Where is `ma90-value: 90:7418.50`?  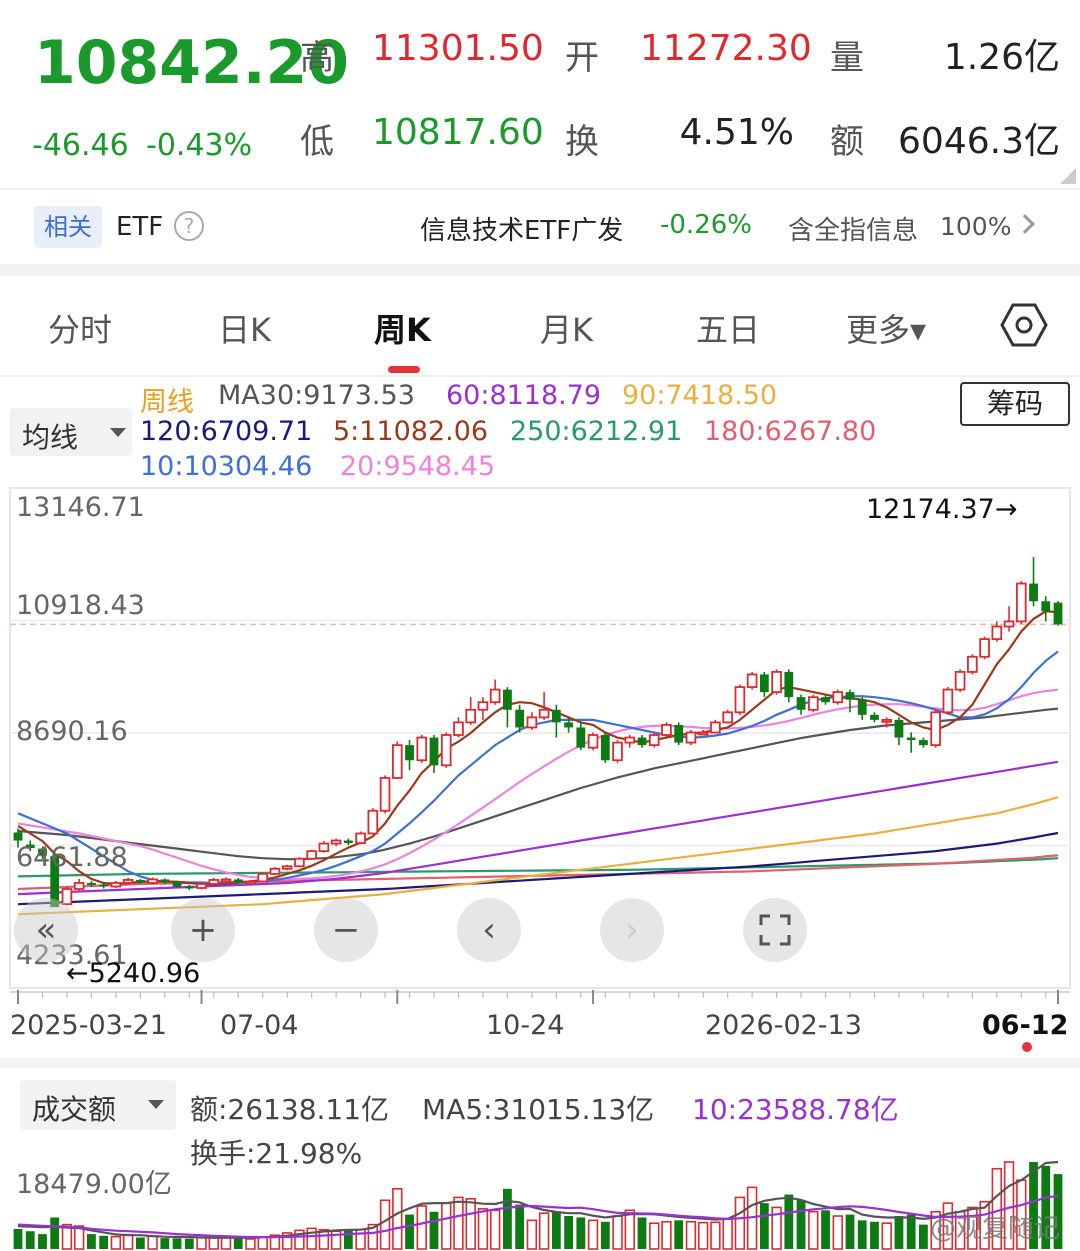 ma90-value: 90:7418.50 is located at coordinates (700, 395).